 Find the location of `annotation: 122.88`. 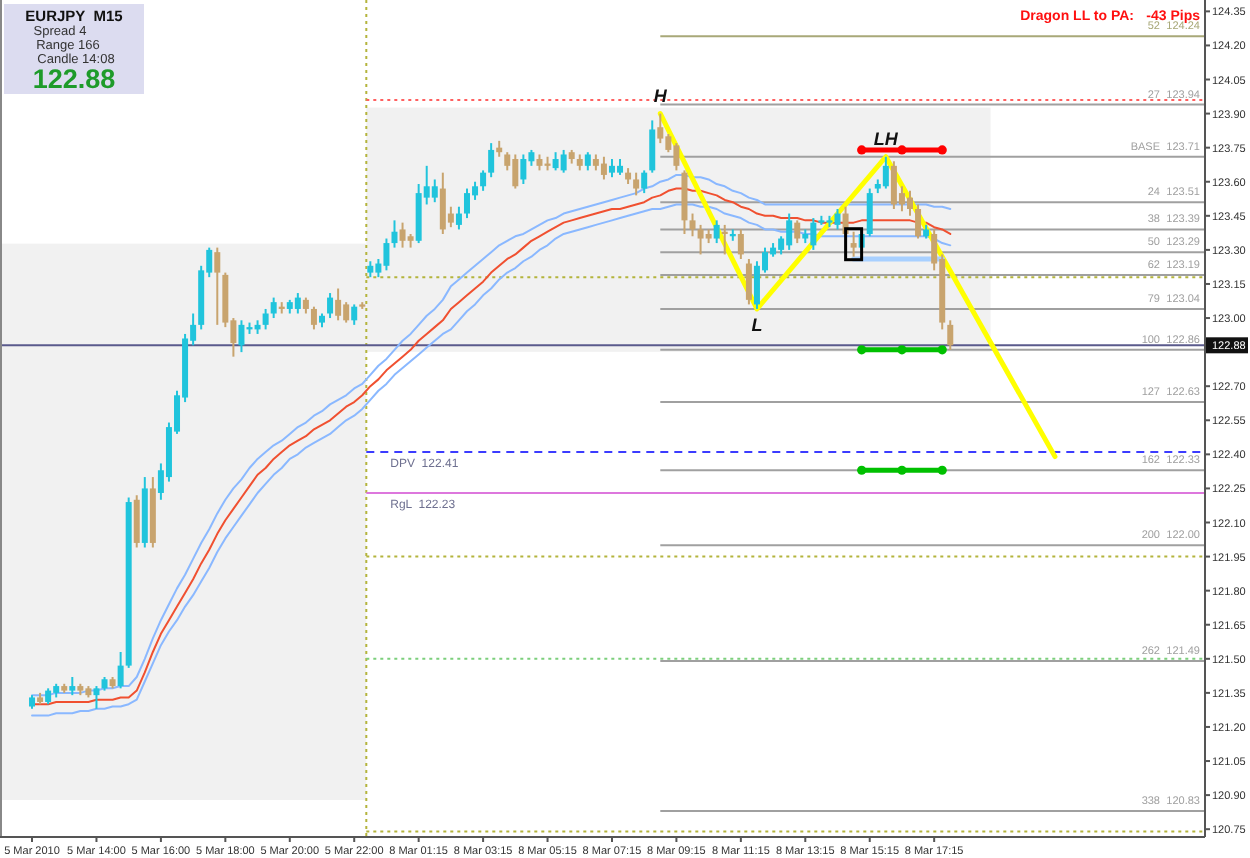

annotation: 122.88 is located at coordinates (74, 79).